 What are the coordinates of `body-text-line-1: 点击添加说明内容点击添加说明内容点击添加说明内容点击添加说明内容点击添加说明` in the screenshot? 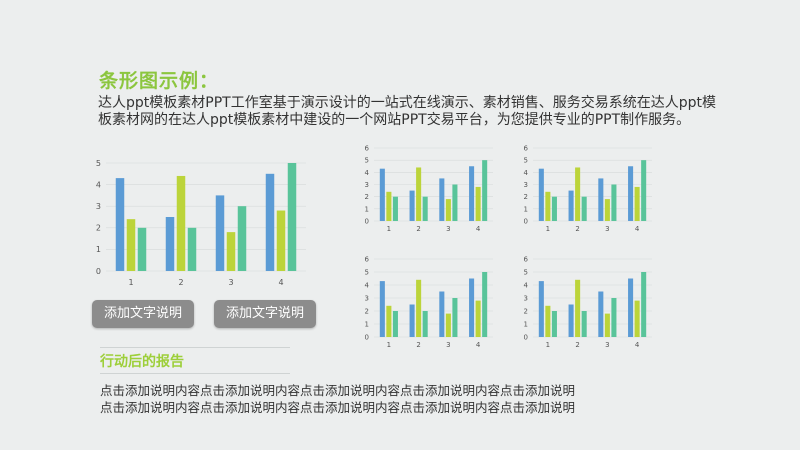 It's located at (338, 390).